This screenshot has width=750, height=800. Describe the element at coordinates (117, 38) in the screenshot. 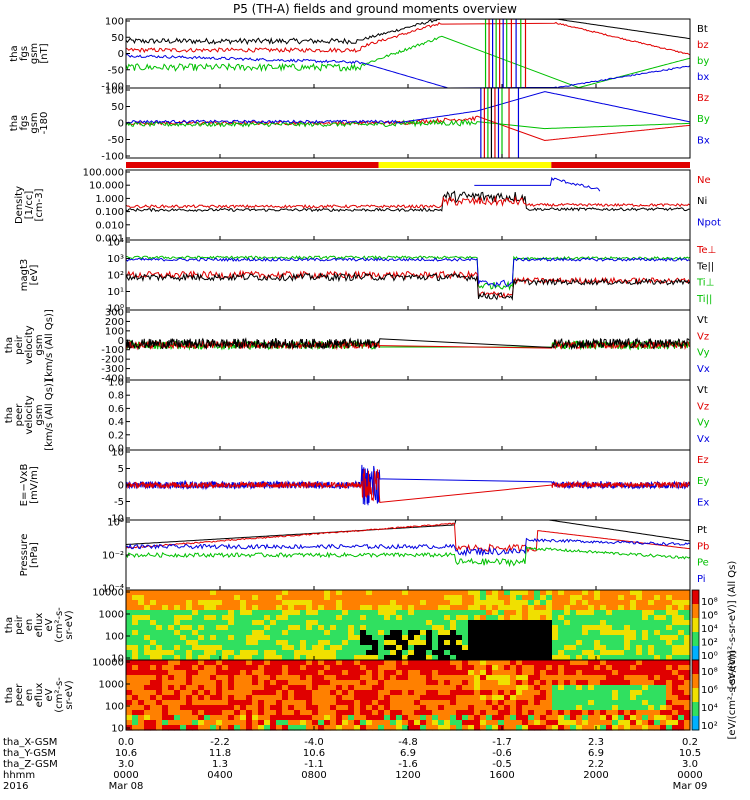

I see `y-tick-label: 50` at that location.